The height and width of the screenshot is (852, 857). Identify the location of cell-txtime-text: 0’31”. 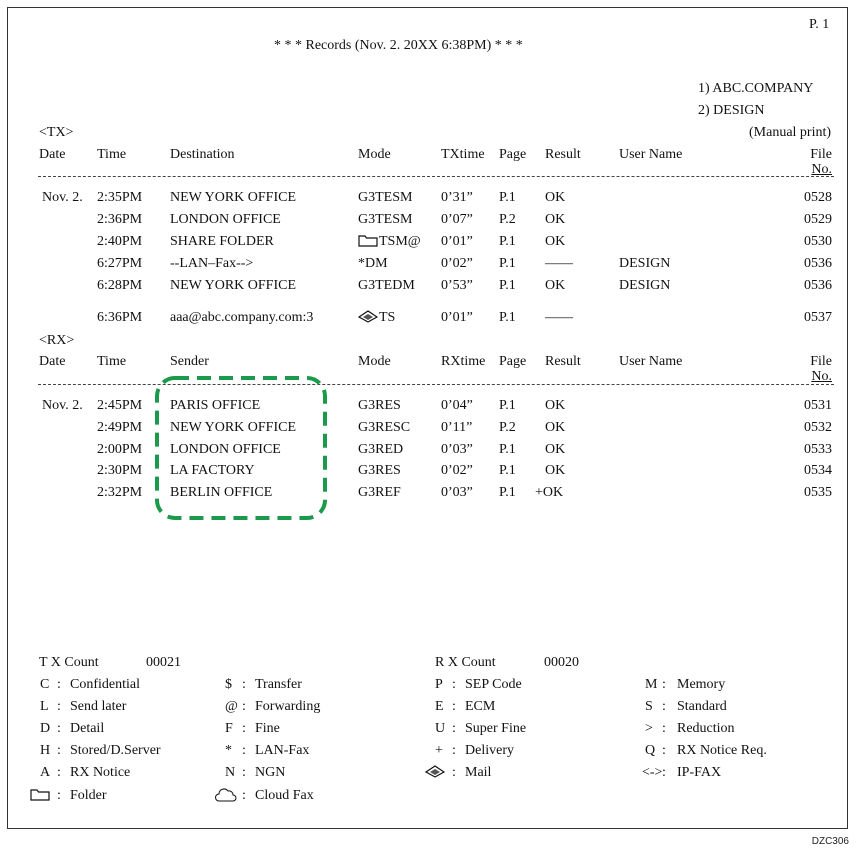
(457, 197).